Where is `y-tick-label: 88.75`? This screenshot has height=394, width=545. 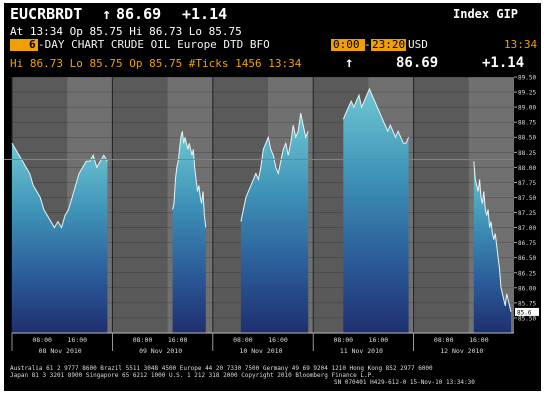 y-tick-label: 88.75 is located at coordinates (527, 123).